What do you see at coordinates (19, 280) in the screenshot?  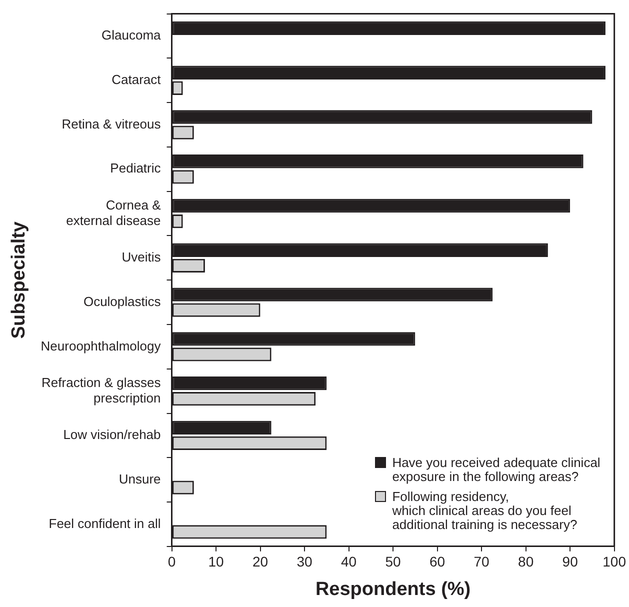 I see `y-axis-title: Subspecialty` at bounding box center [19, 280].